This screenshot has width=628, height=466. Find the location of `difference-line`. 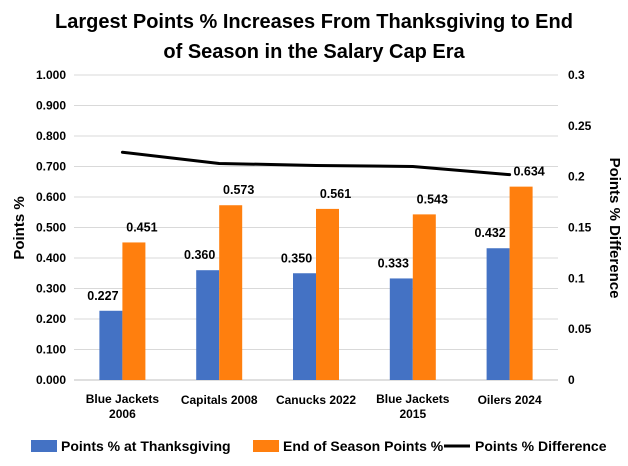

difference-line is located at coordinates (316, 163).